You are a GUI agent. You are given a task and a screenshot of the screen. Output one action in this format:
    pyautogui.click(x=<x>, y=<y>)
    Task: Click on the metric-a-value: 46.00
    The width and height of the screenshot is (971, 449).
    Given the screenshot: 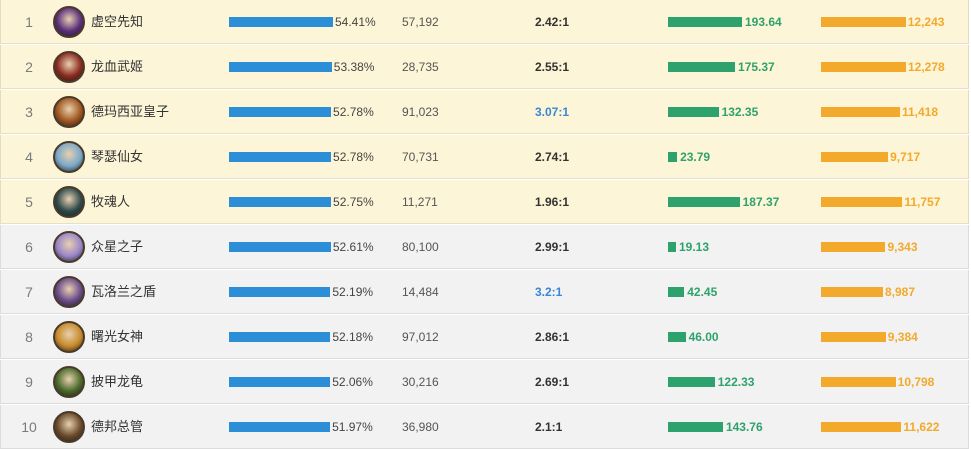 What is the action you would take?
    pyautogui.click(x=703, y=337)
    